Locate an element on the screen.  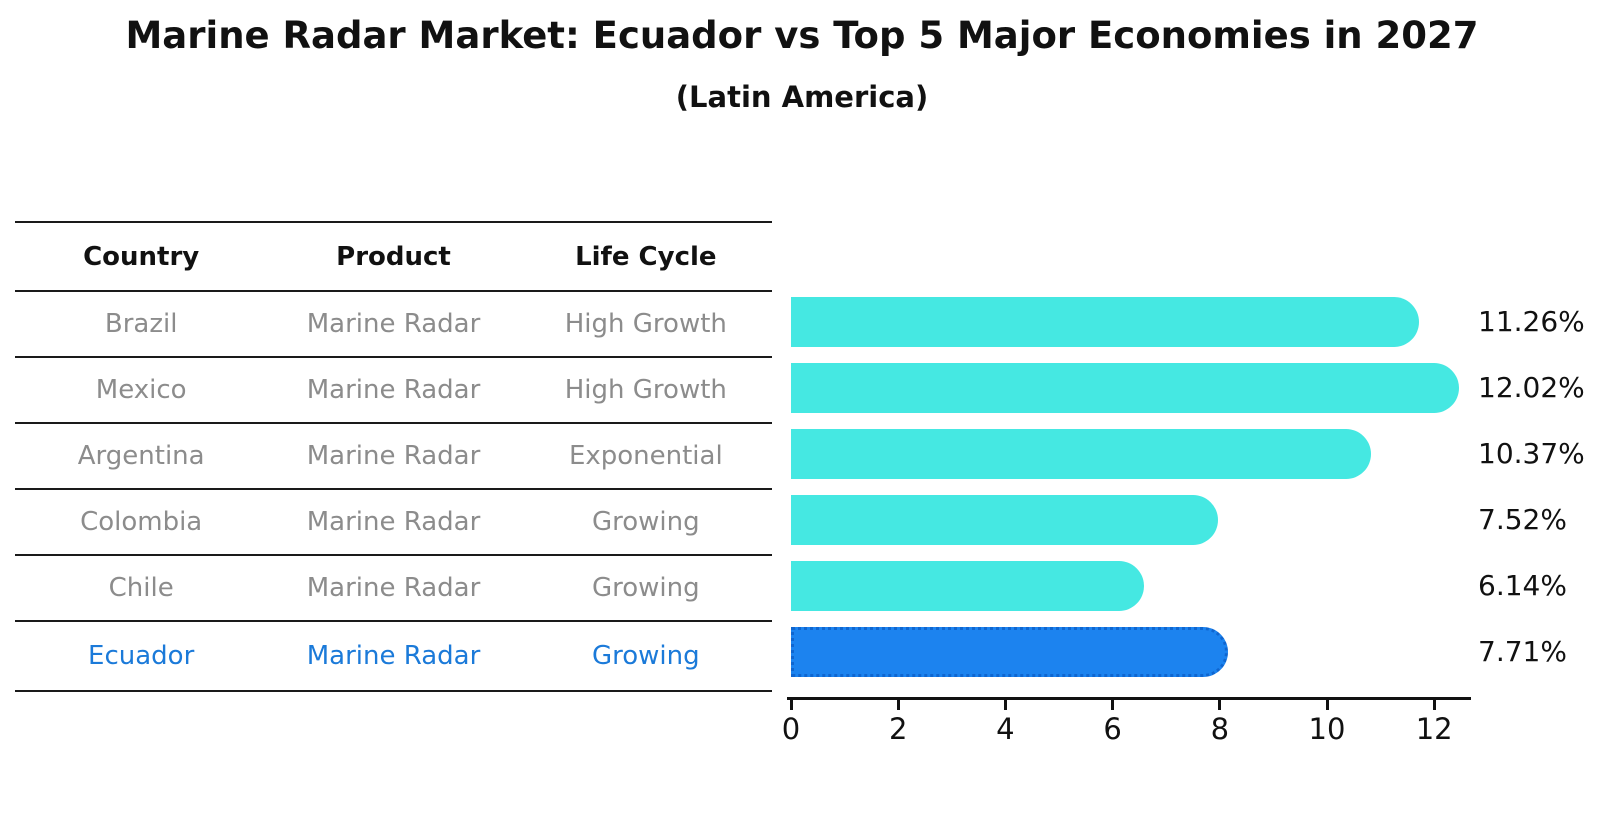
value-label-colombia: 7.52% is located at coordinates (1522, 519).